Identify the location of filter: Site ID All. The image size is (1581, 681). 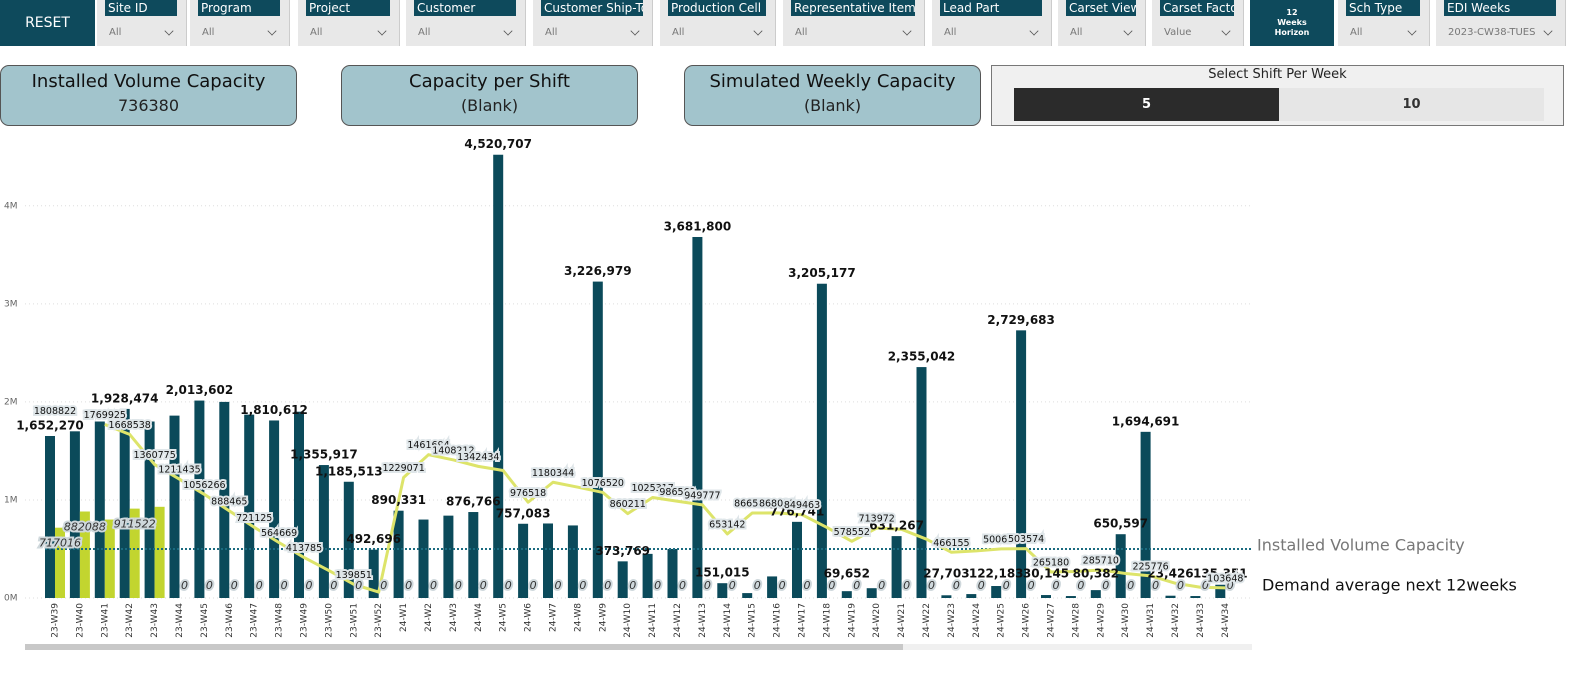
(142, 23).